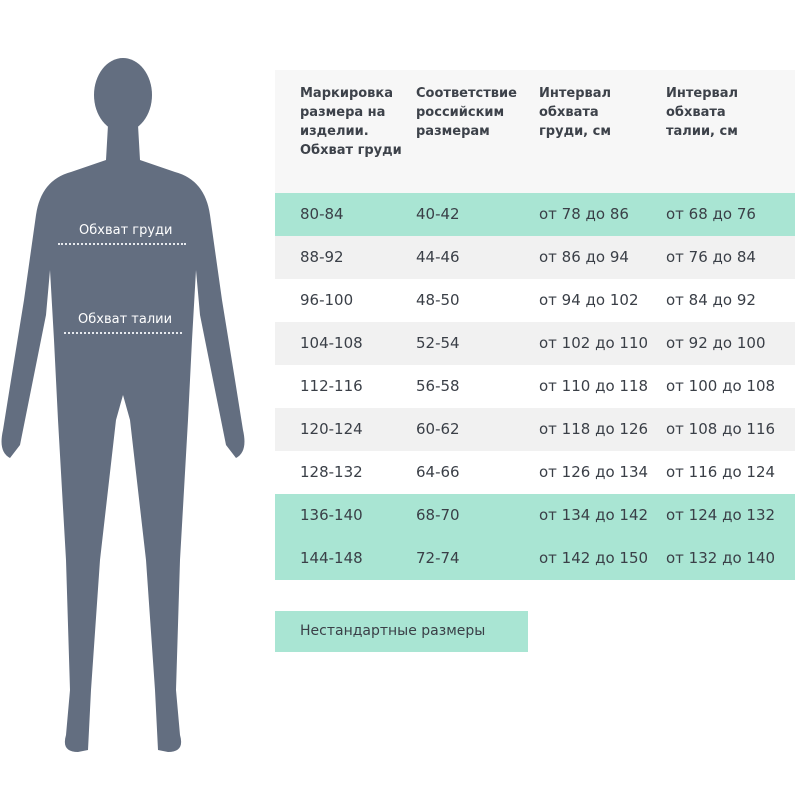  I want to click on cell-ru: 44-46, so click(438, 257).